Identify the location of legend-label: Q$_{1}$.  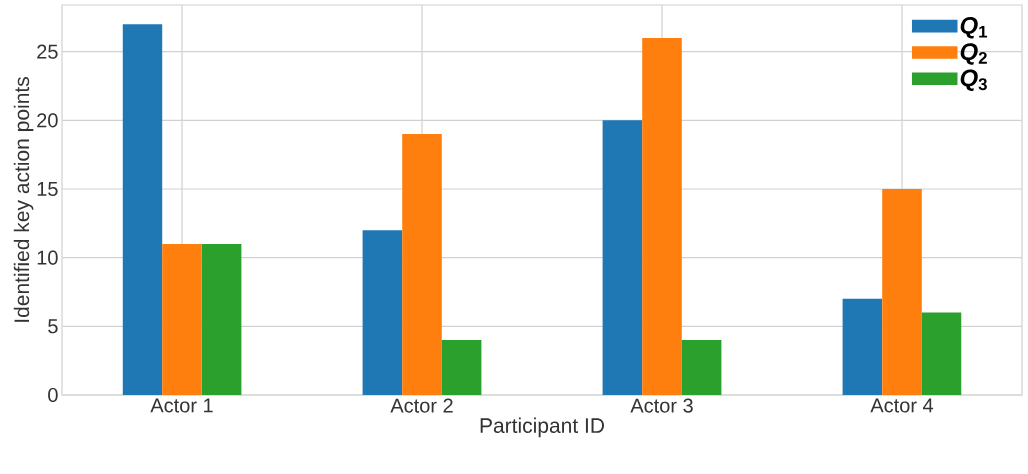
(974, 28).